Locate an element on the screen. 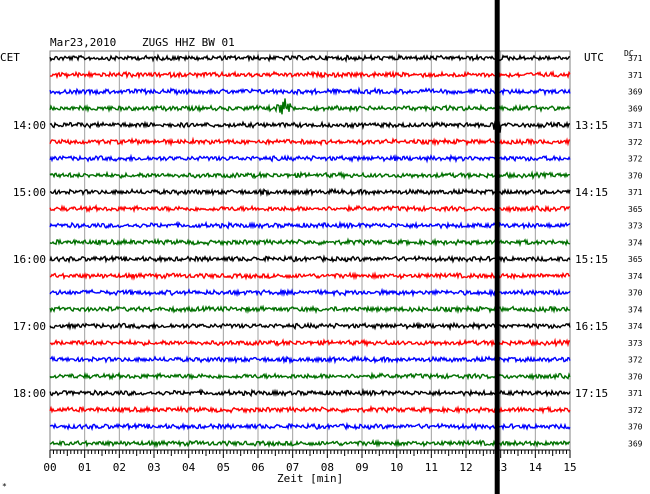  x-tick-label: 08 is located at coordinates (327, 467).